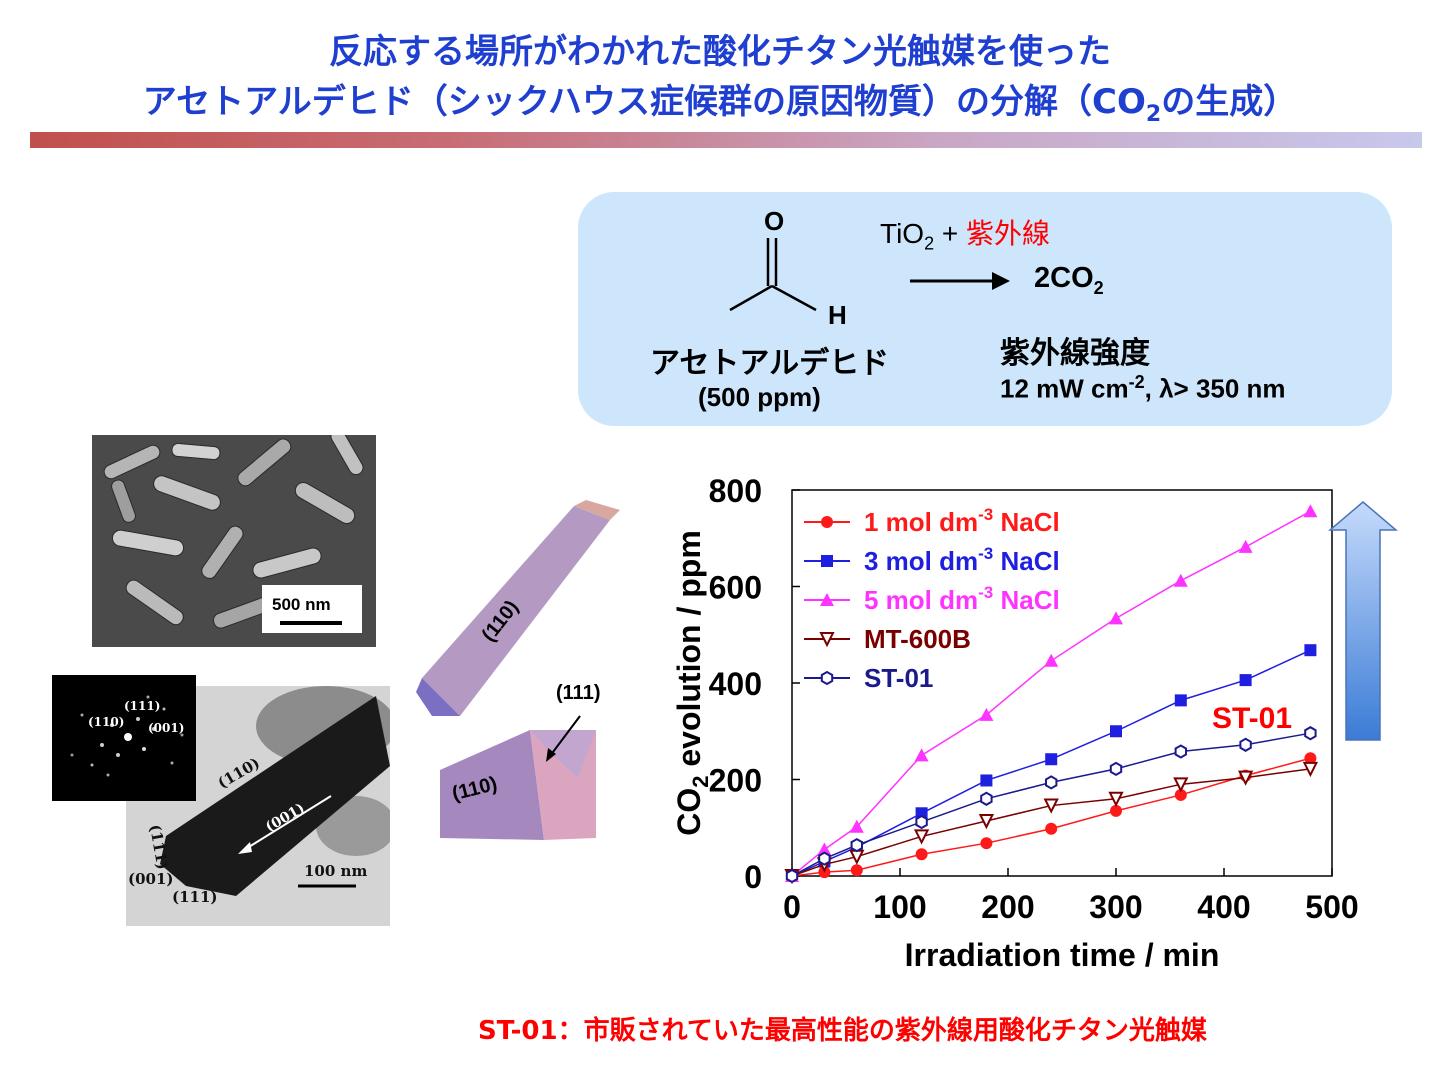  I want to click on hydrogen-label: H, so click(837, 315).